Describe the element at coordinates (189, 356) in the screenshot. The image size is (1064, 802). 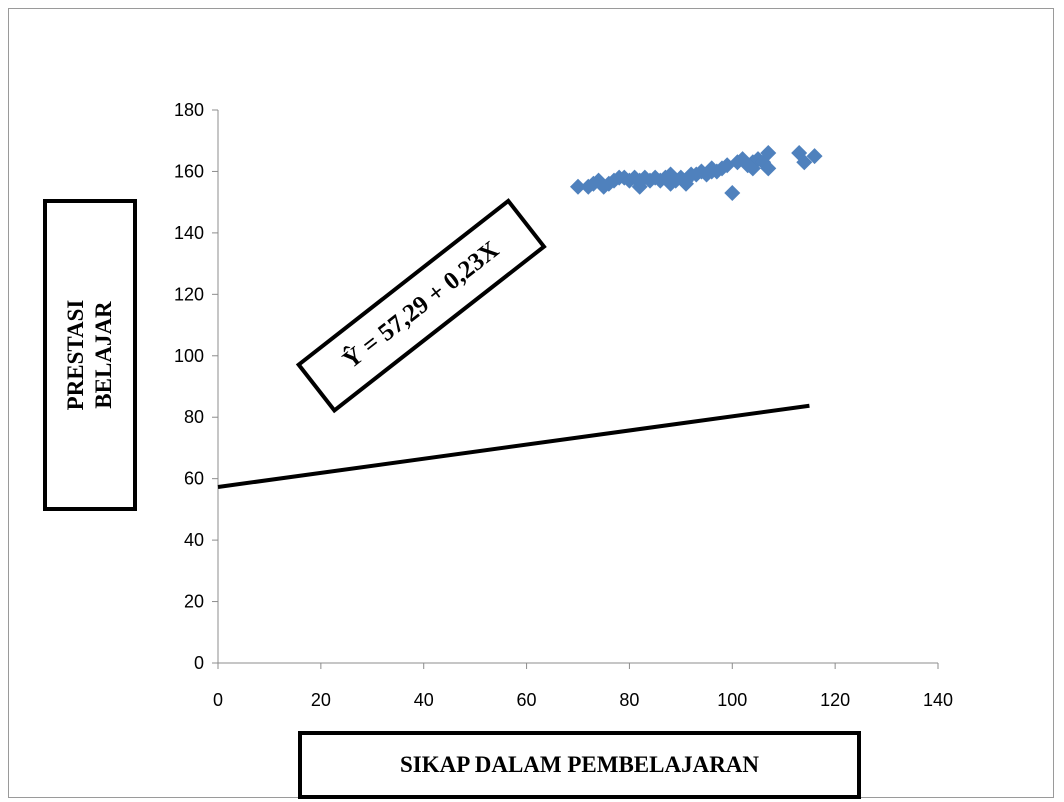
I see `y-tick-label: 100` at that location.